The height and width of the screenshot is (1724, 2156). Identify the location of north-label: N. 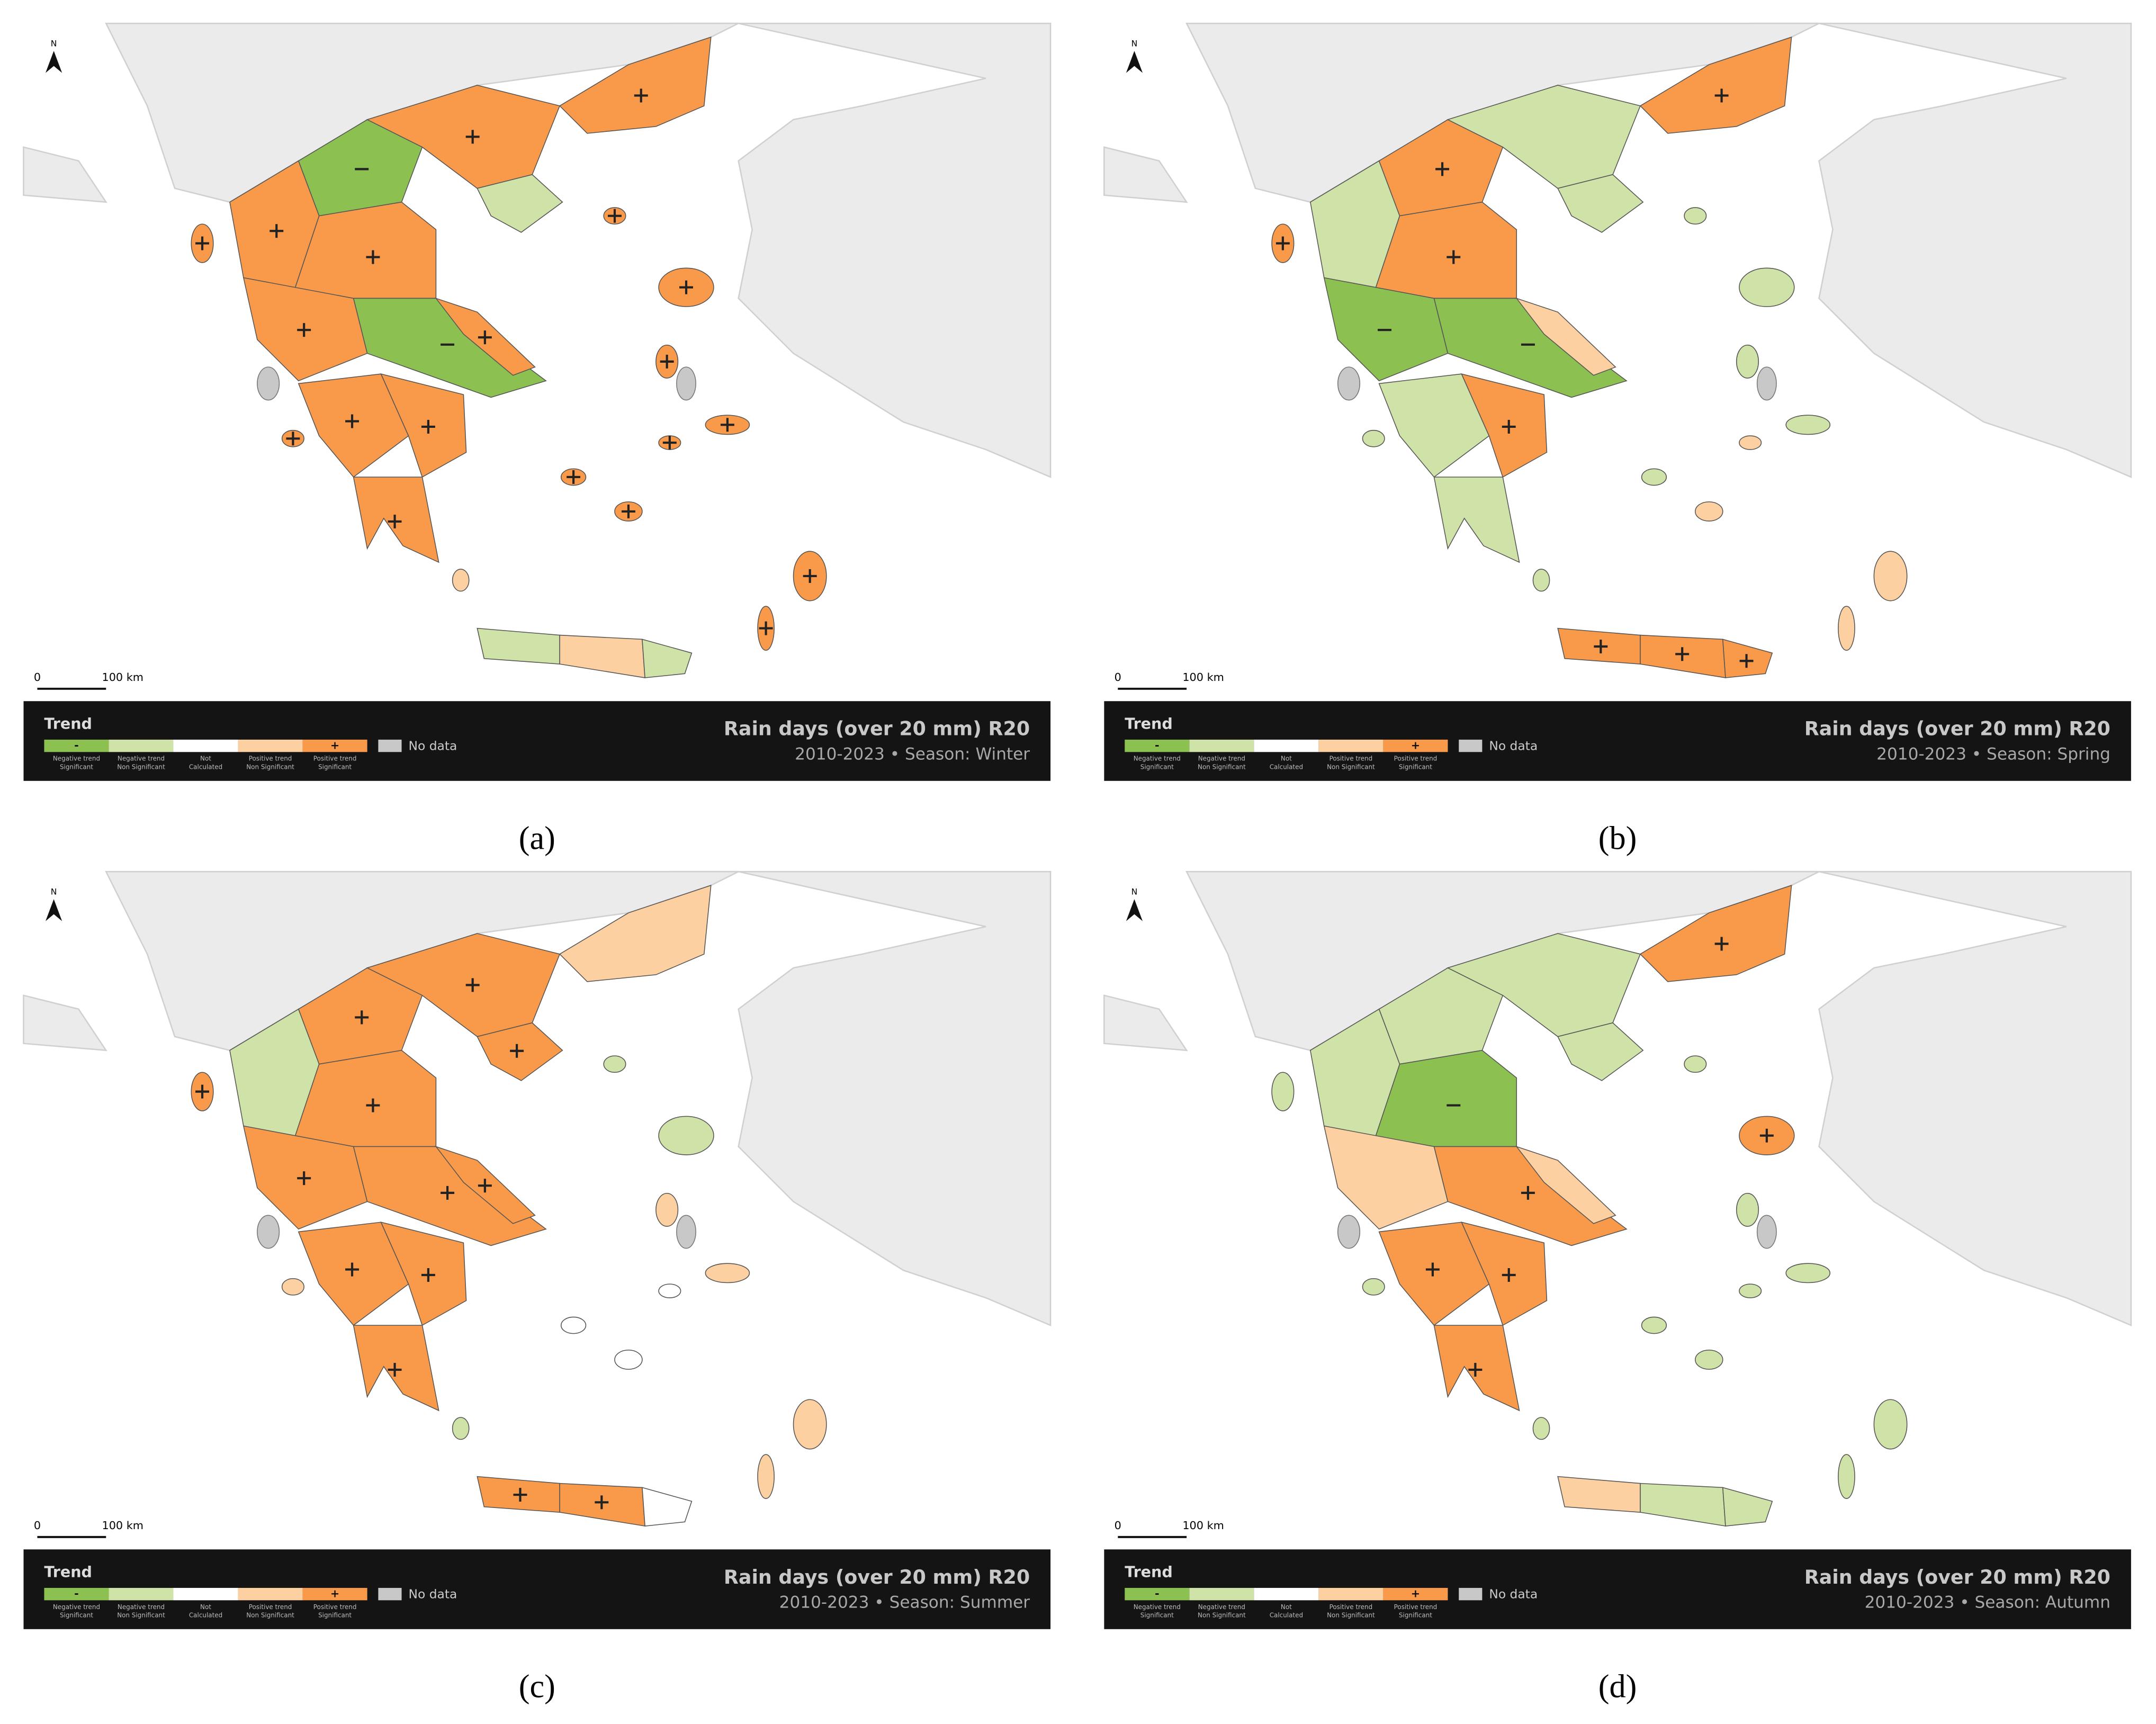
(54, 44).